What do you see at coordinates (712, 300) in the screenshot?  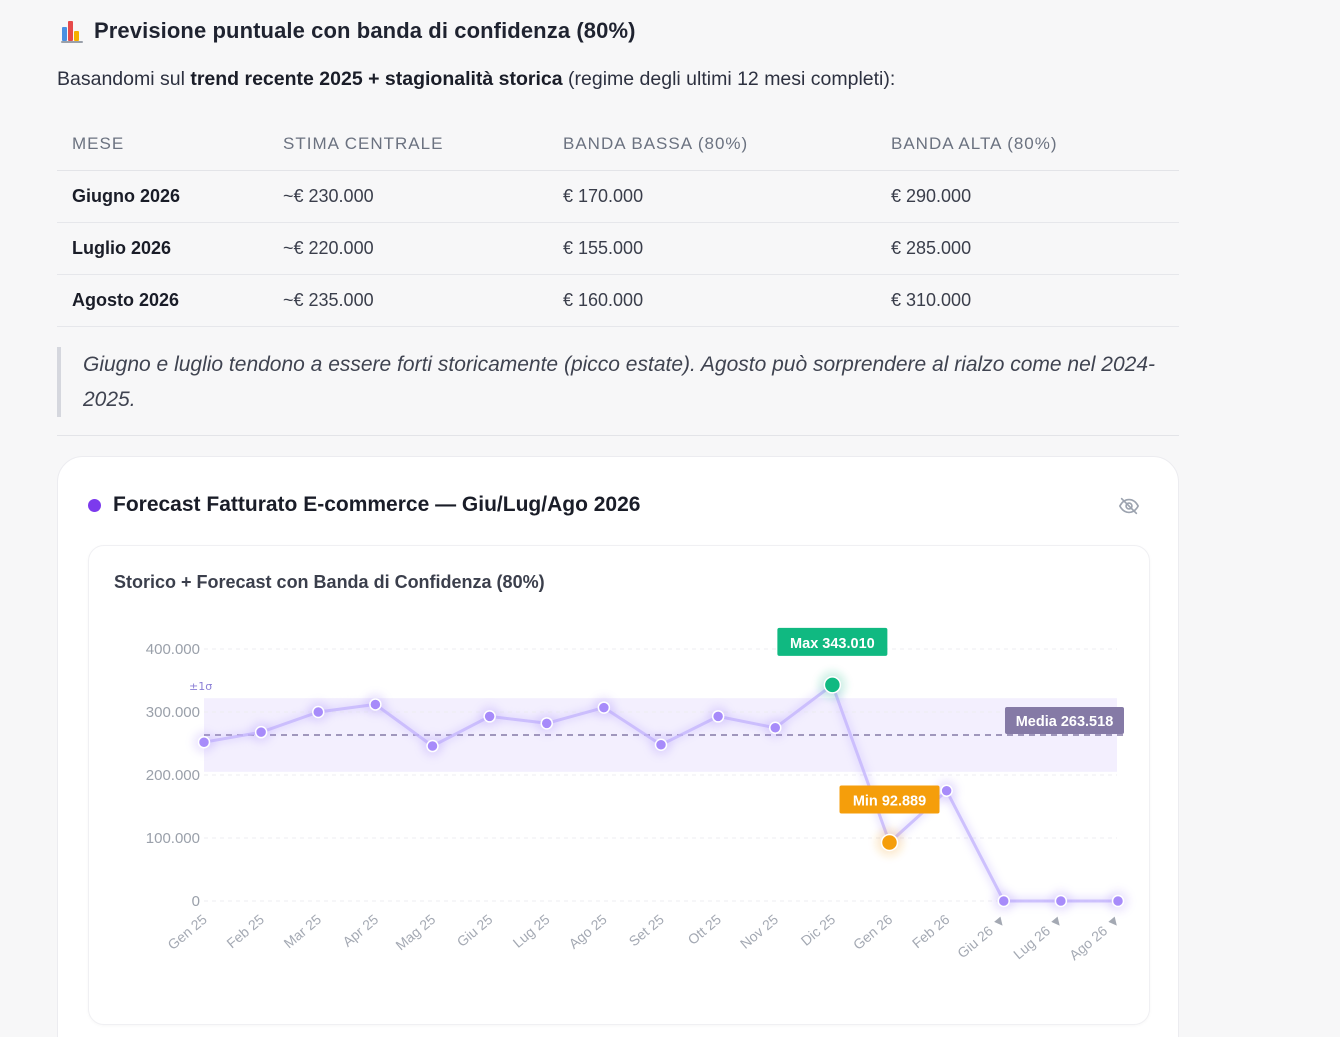 I see `cell-low: € 160.000` at bounding box center [712, 300].